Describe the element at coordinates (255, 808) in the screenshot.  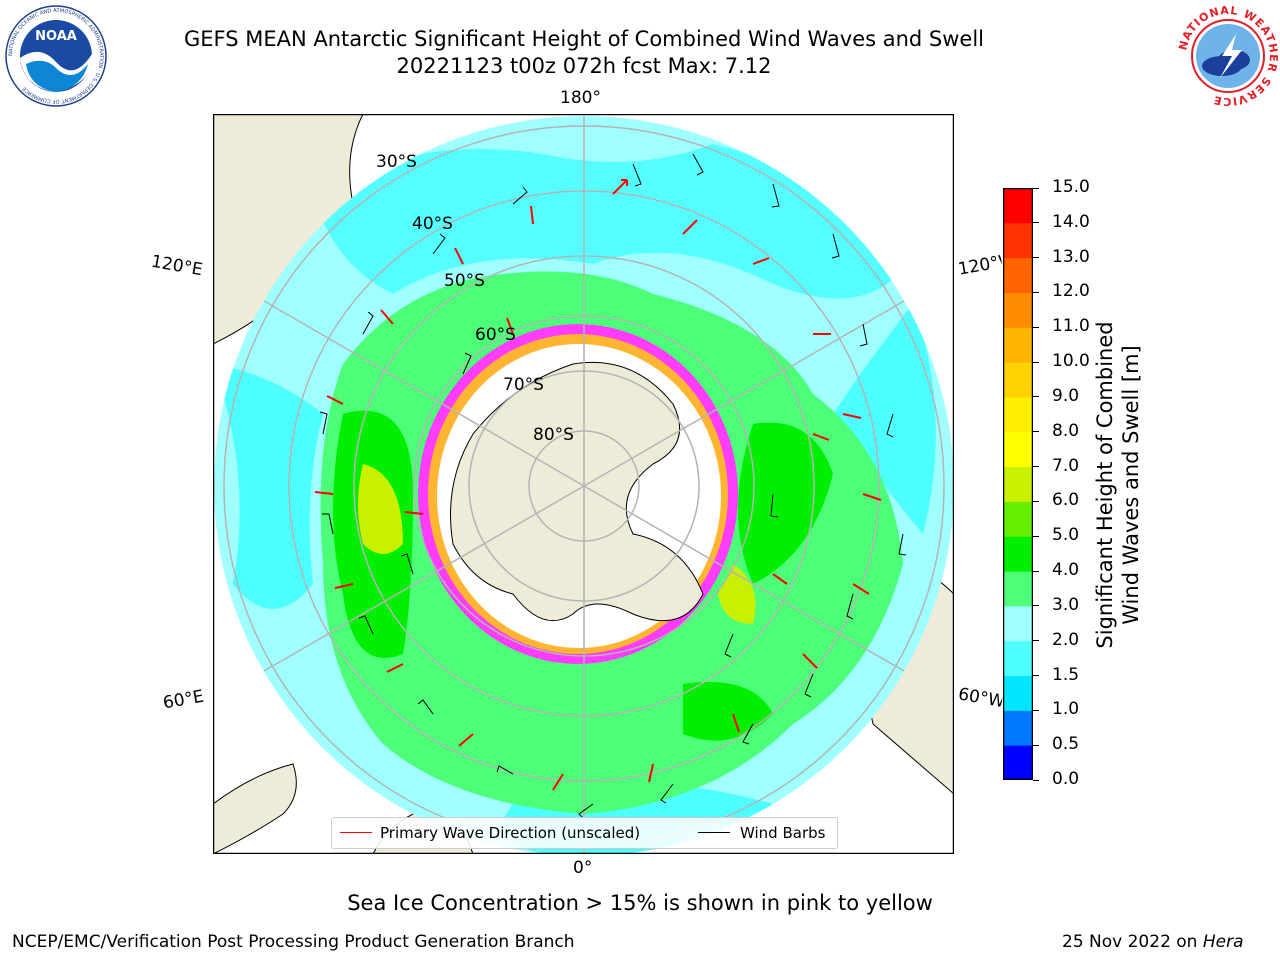
I see `africa-landmass` at that location.